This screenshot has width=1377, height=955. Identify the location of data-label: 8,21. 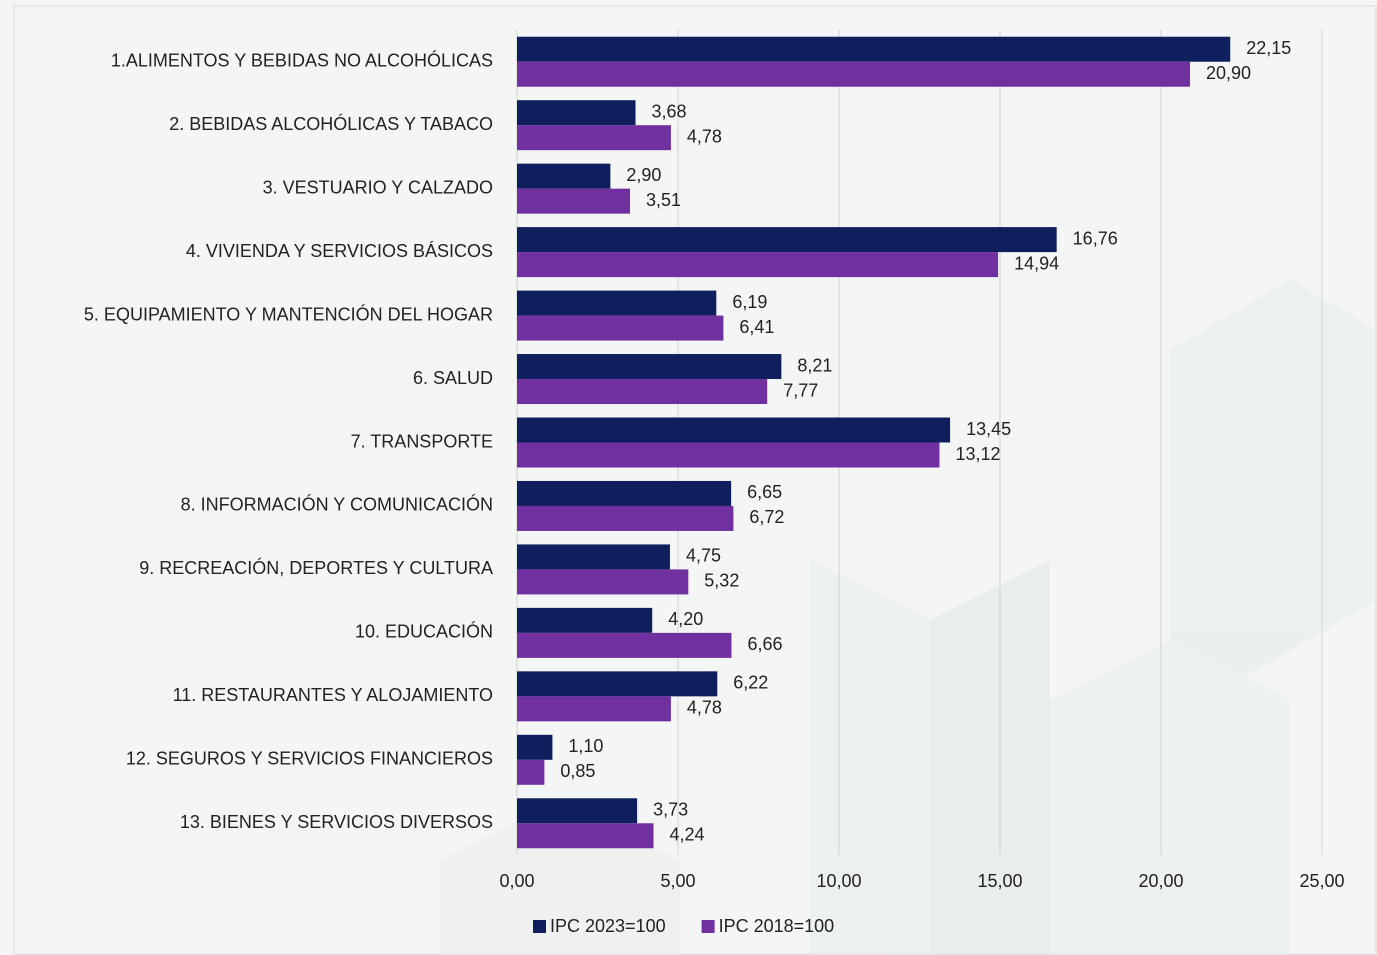
(814, 365).